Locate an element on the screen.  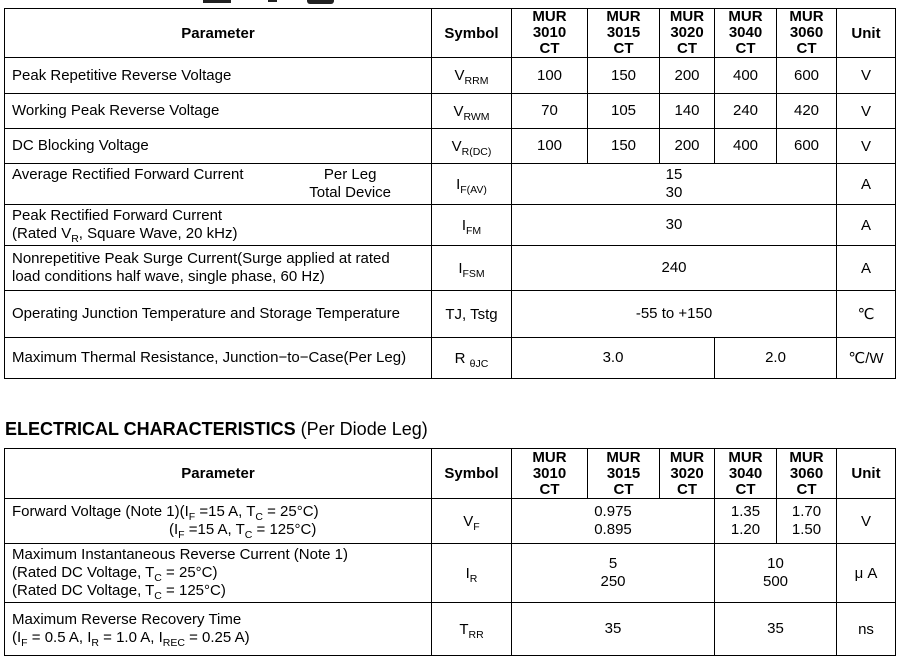
value-cell: 30 is located at coordinates (674, 225).